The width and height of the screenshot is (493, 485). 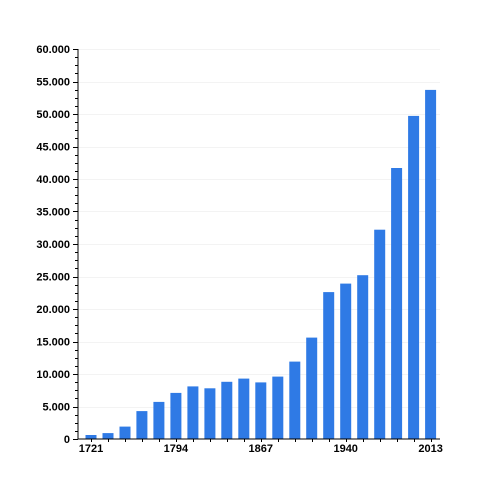 I want to click on x-tick-label: 1794, so click(x=176, y=449).